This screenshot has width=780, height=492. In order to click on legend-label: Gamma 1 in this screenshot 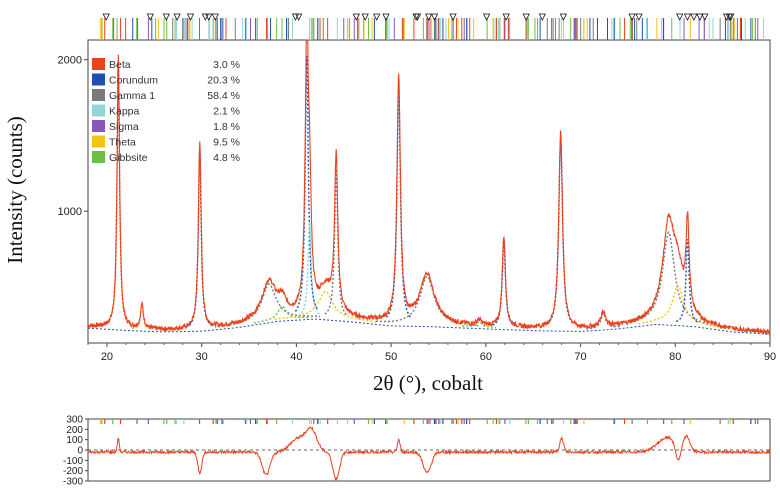, I will do `click(132, 96)`.